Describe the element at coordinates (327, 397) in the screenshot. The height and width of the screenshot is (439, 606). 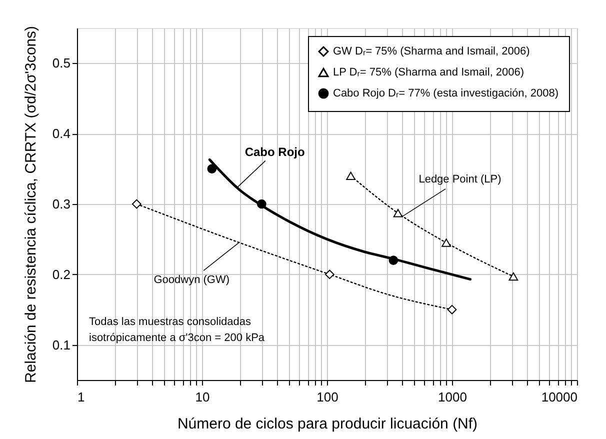
I see `x-tick-label: 100` at that location.